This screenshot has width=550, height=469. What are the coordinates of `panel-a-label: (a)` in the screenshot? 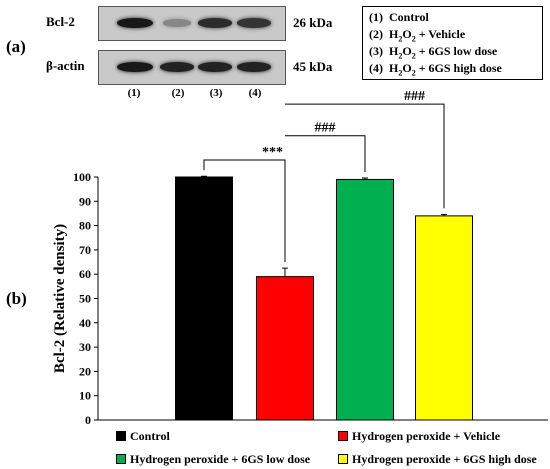 It's located at (16, 46).